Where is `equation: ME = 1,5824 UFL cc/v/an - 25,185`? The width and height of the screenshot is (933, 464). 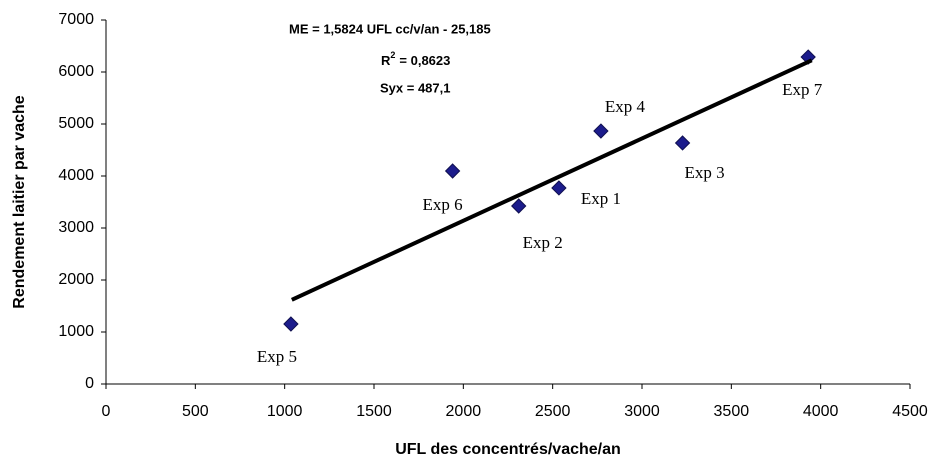
equation: ME = 1,5824 UFL cc/v/an - 25,185 is located at coordinates (390, 28).